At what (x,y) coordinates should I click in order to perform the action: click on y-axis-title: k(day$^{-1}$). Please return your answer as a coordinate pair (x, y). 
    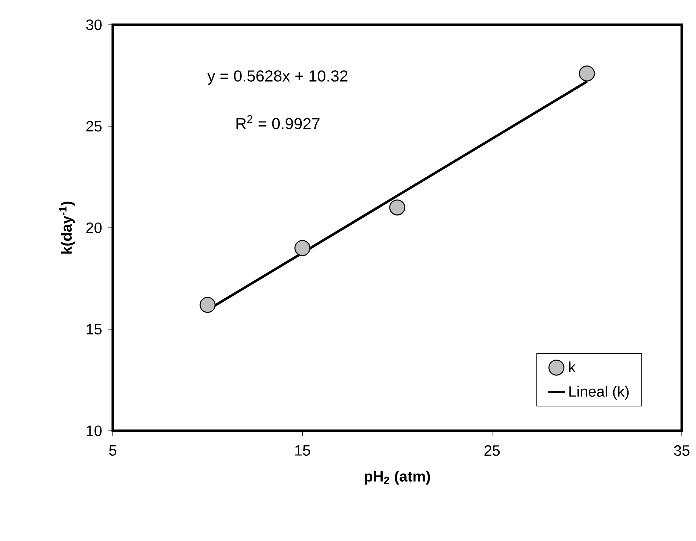
    Looking at the image, I should click on (68, 228).